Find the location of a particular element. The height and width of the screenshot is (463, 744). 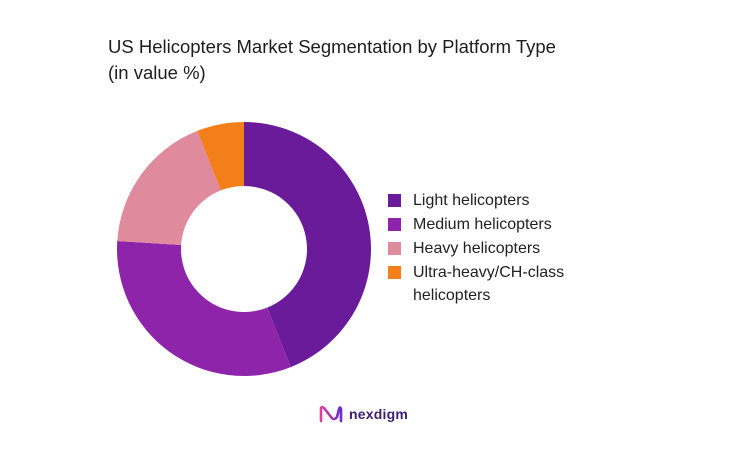

legend-label-medium: Medium helicopters is located at coordinates (482, 224).